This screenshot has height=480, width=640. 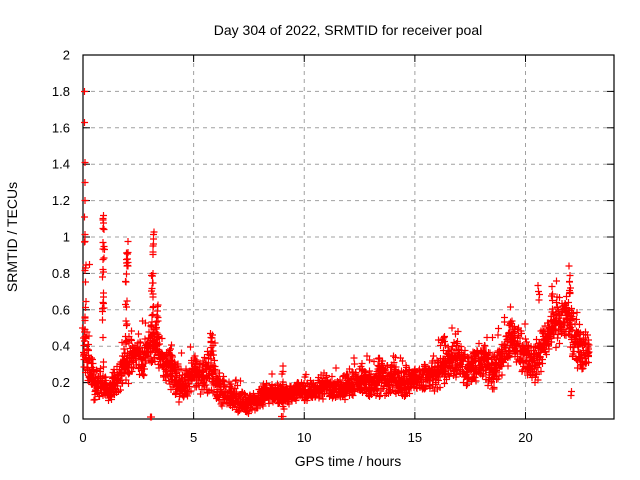 I want to click on y-tick-label: 1.4, so click(x=61, y=164).